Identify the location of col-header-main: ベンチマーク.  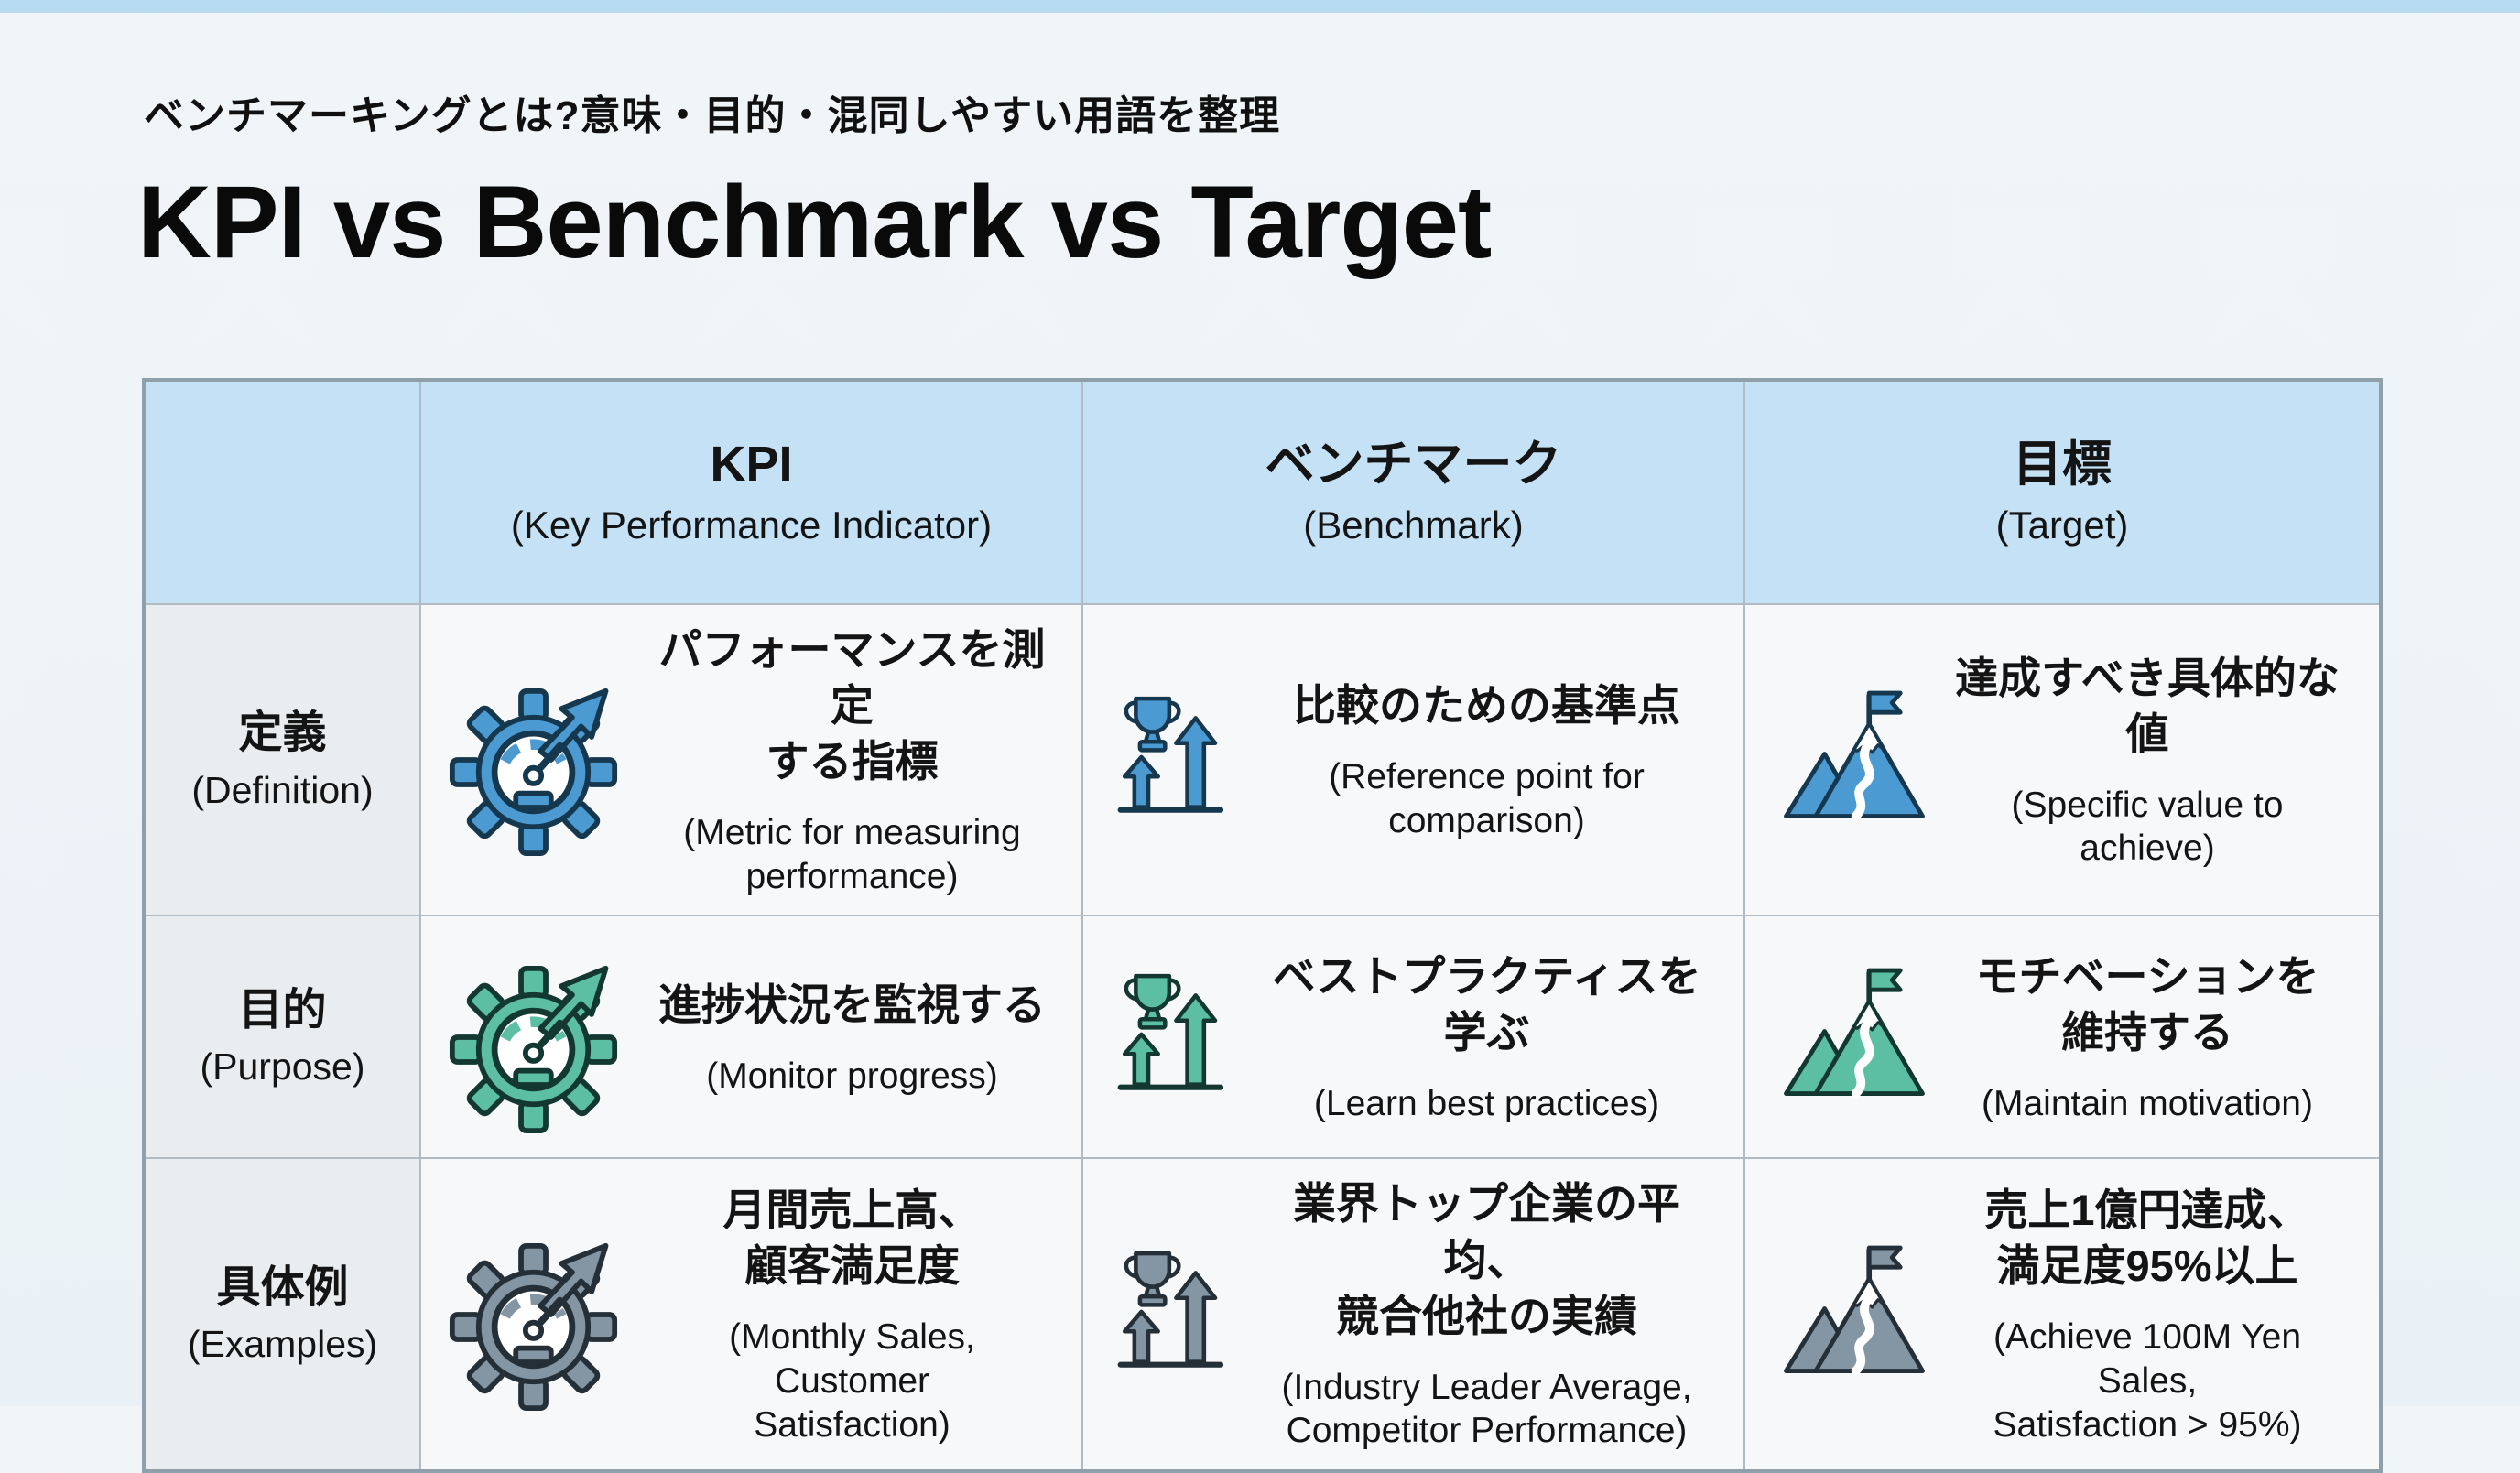
(1413, 464).